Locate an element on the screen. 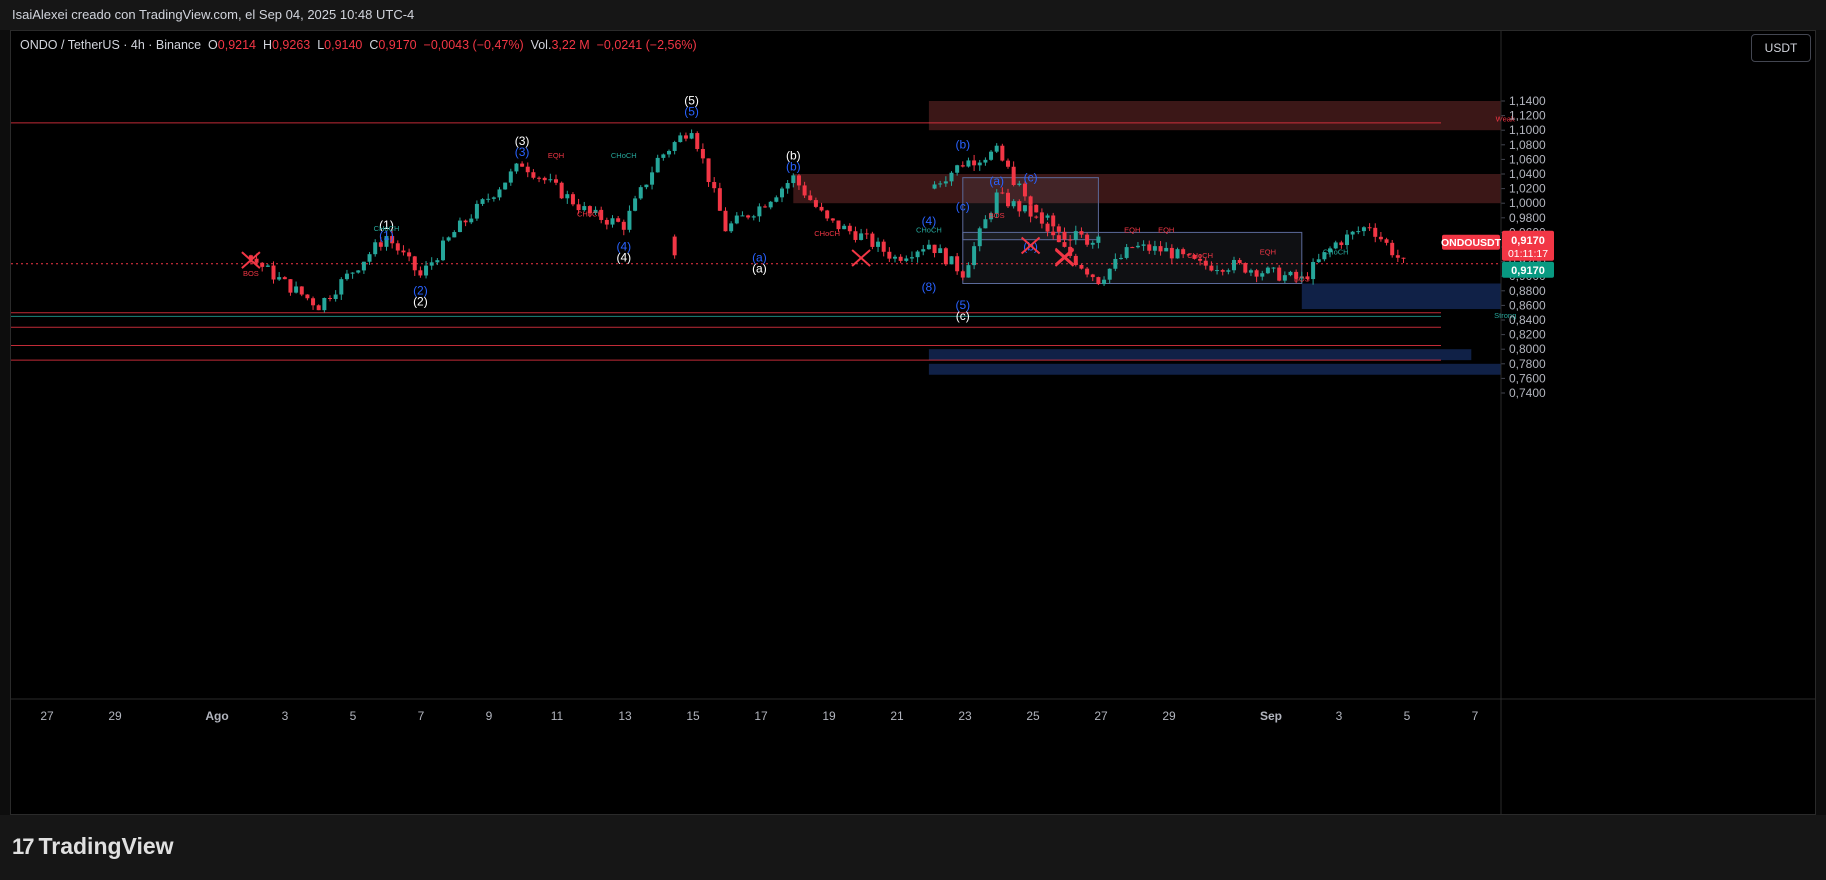  open-label: O is located at coordinates (213, 45).